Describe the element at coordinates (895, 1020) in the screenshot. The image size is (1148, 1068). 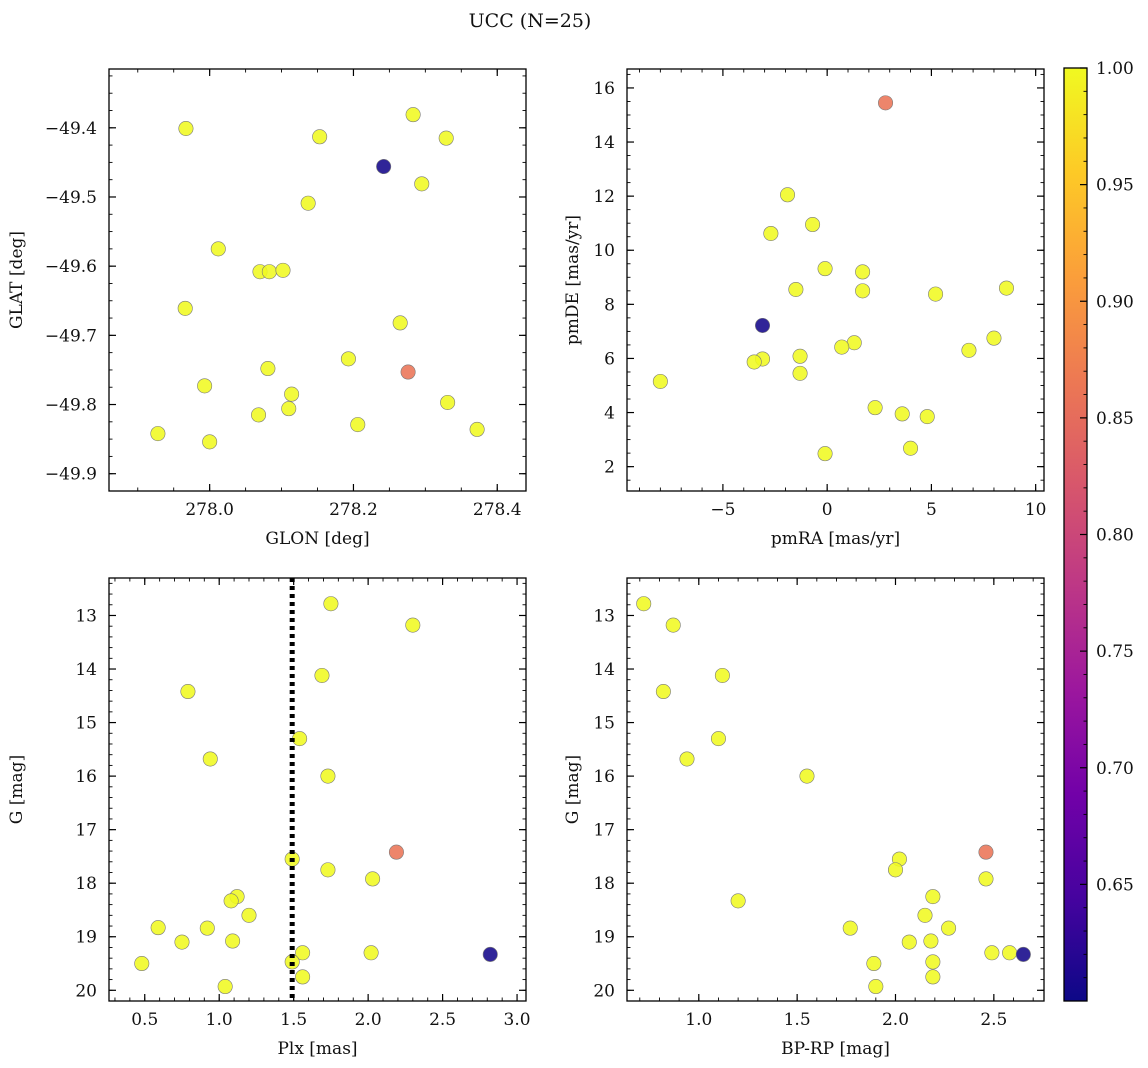
I see `x-tick-label: 2.0` at that location.